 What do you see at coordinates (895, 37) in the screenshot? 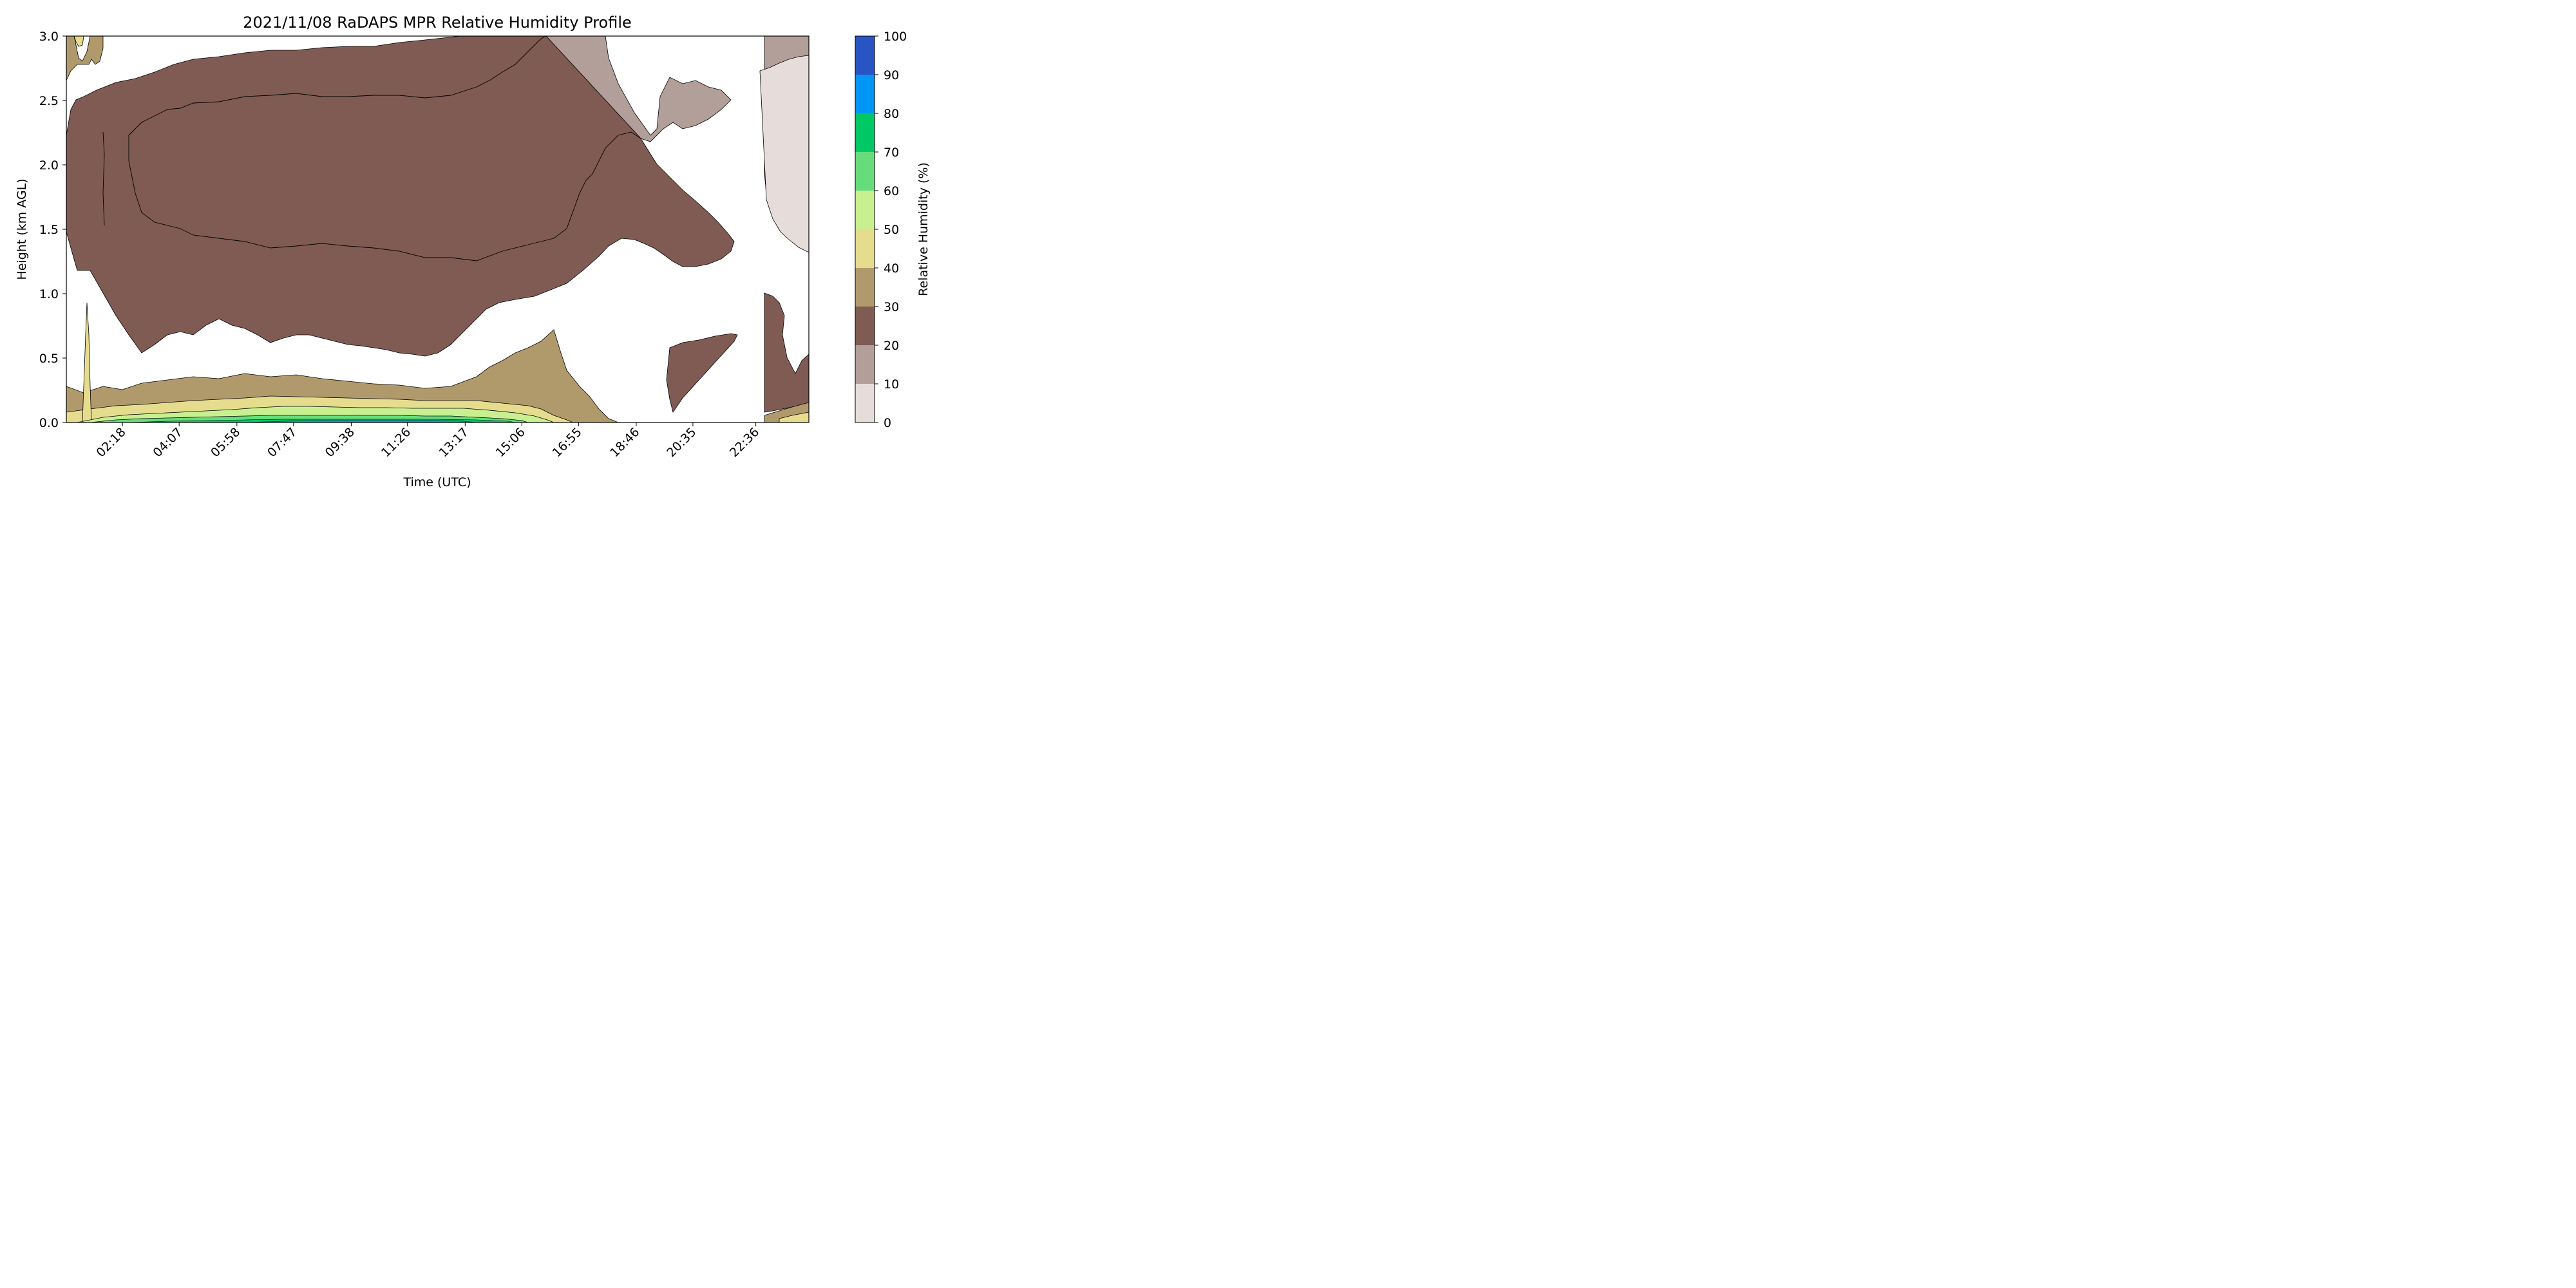
I see `colorbar-tick-label: 100` at bounding box center [895, 37].